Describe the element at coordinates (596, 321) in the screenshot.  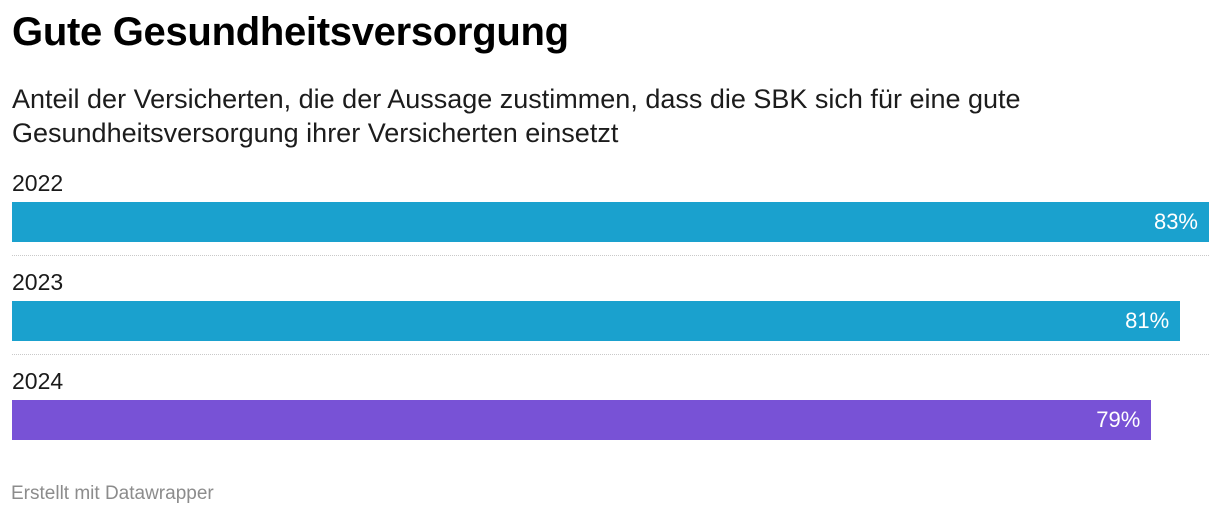
I see `bar-2023: 81%` at that location.